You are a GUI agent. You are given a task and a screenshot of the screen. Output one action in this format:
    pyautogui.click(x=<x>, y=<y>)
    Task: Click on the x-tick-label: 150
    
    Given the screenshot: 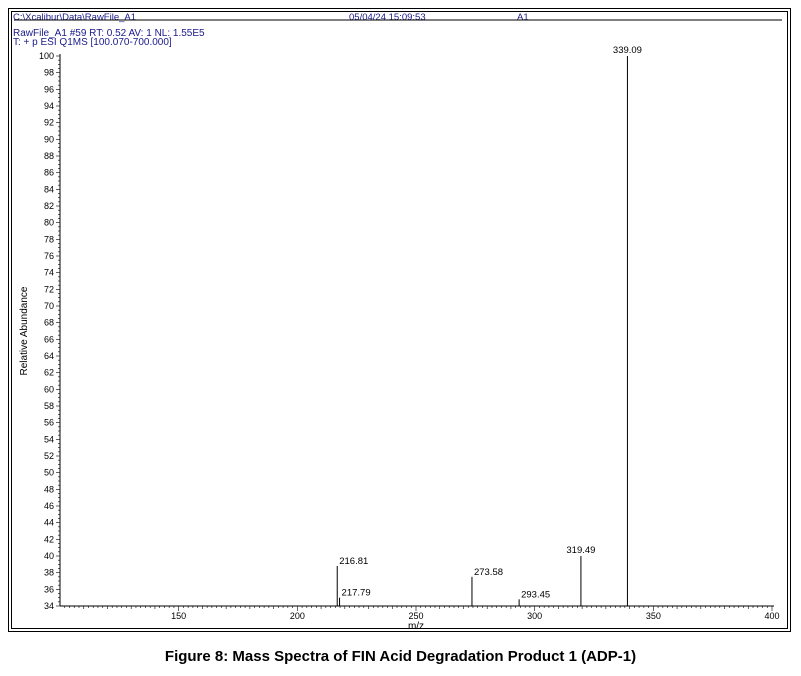 What is the action you would take?
    pyautogui.click(x=178, y=616)
    